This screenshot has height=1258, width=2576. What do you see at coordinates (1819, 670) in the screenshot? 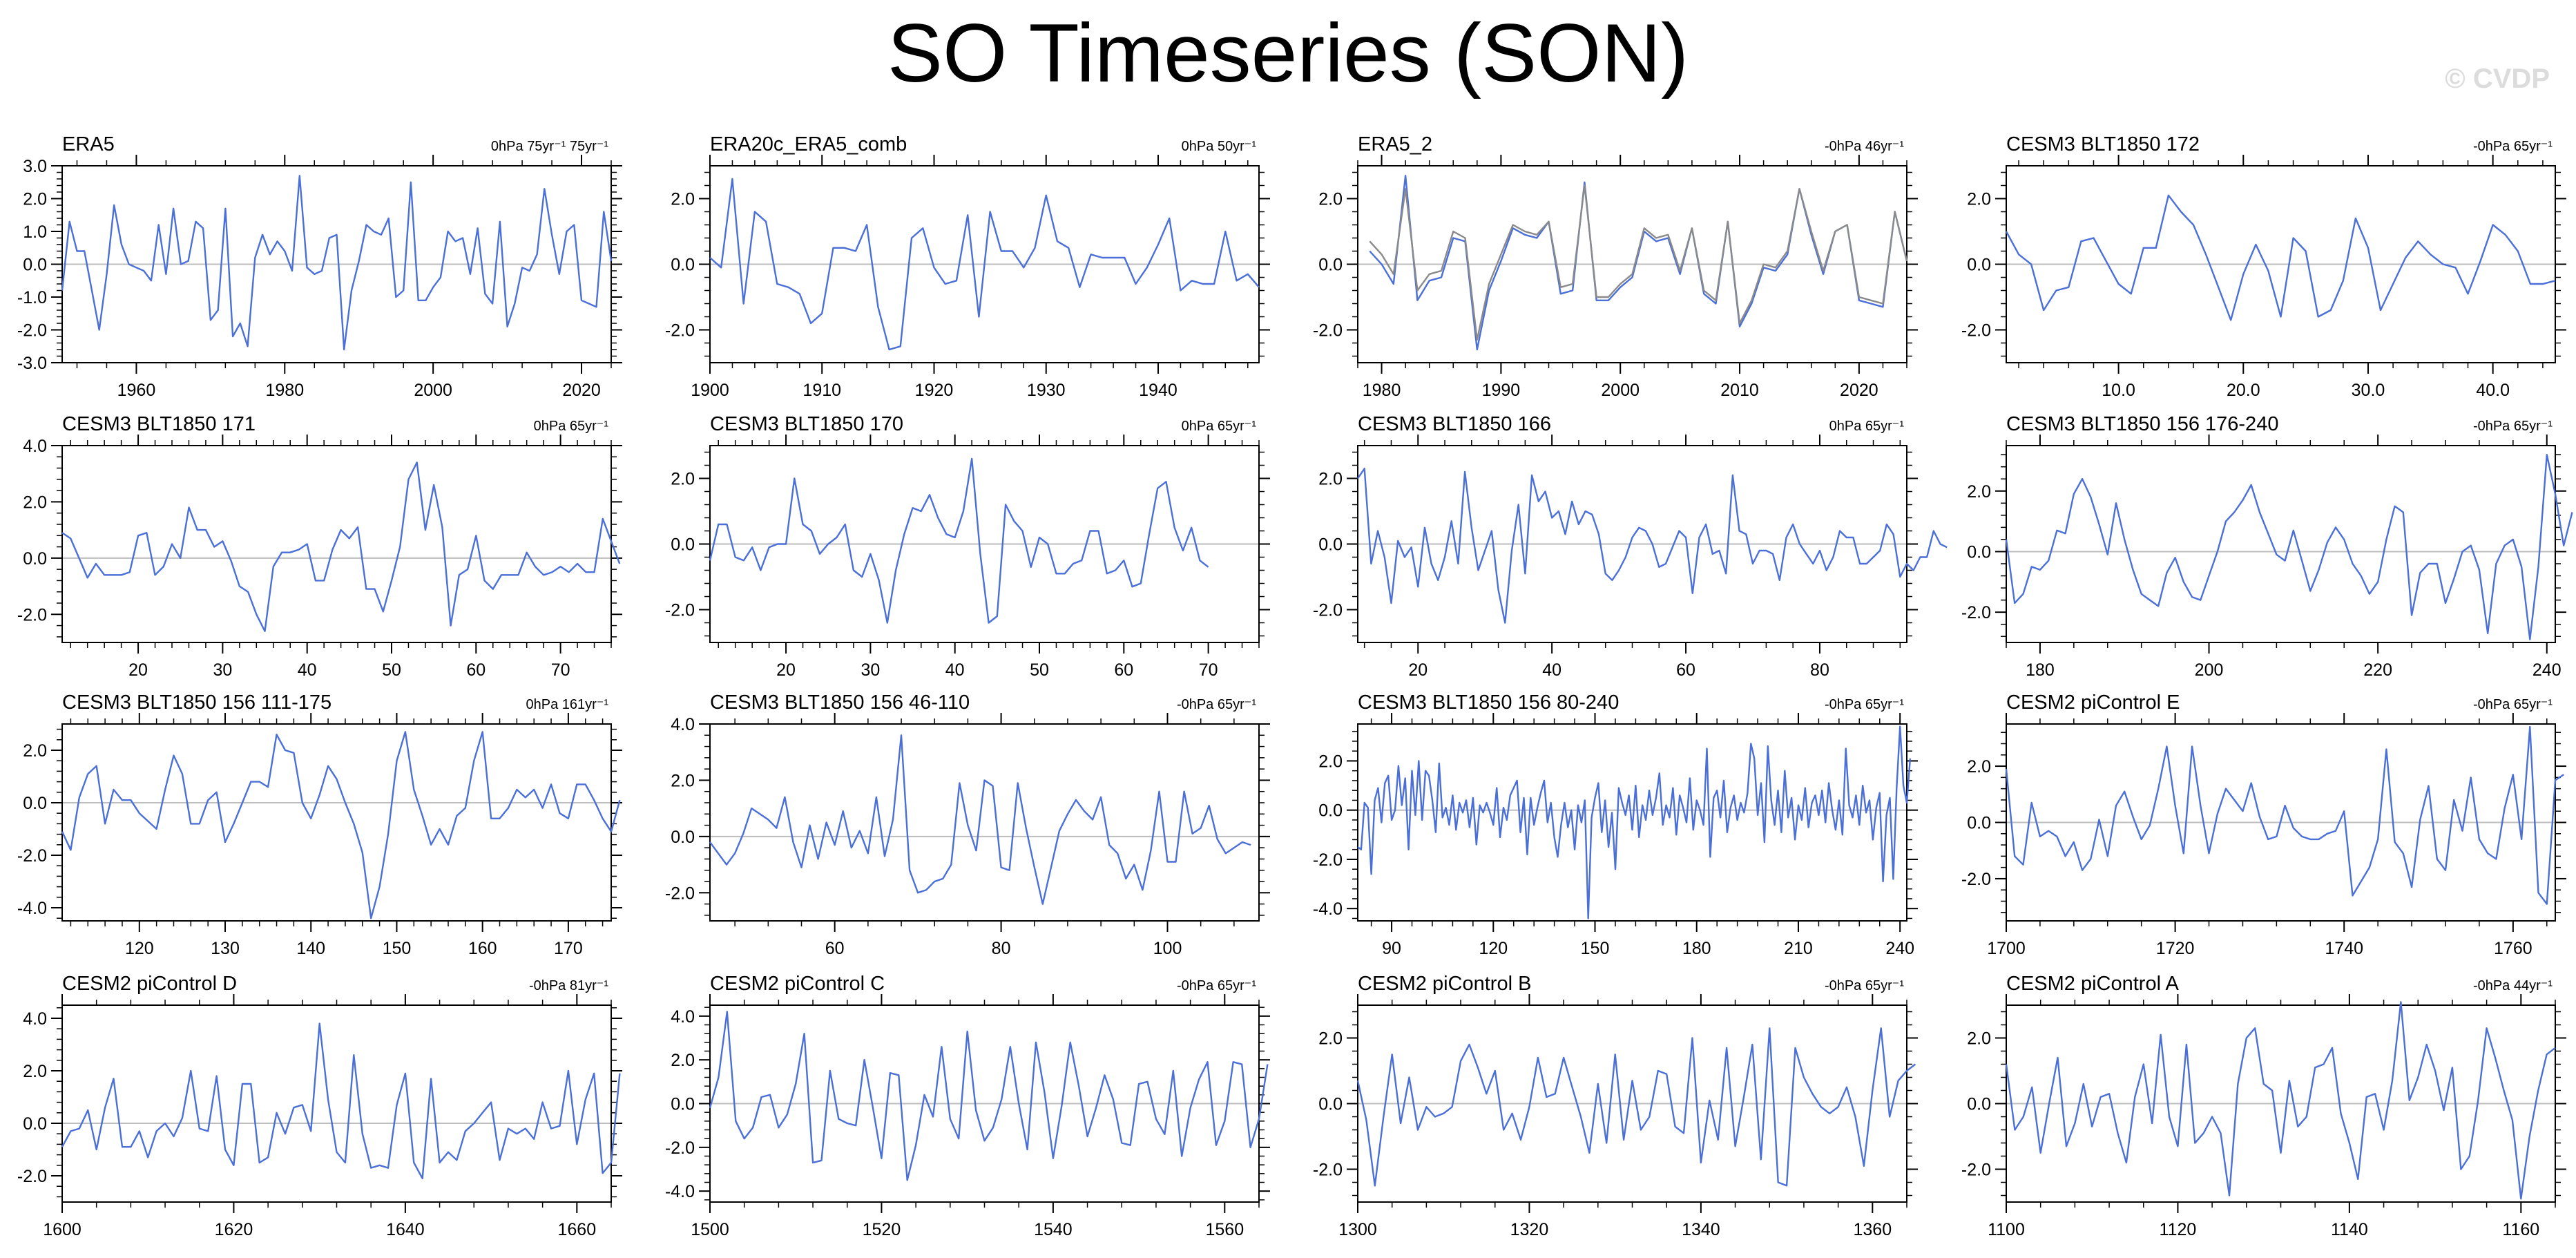
I see `x-tick-label: 80` at bounding box center [1819, 670].